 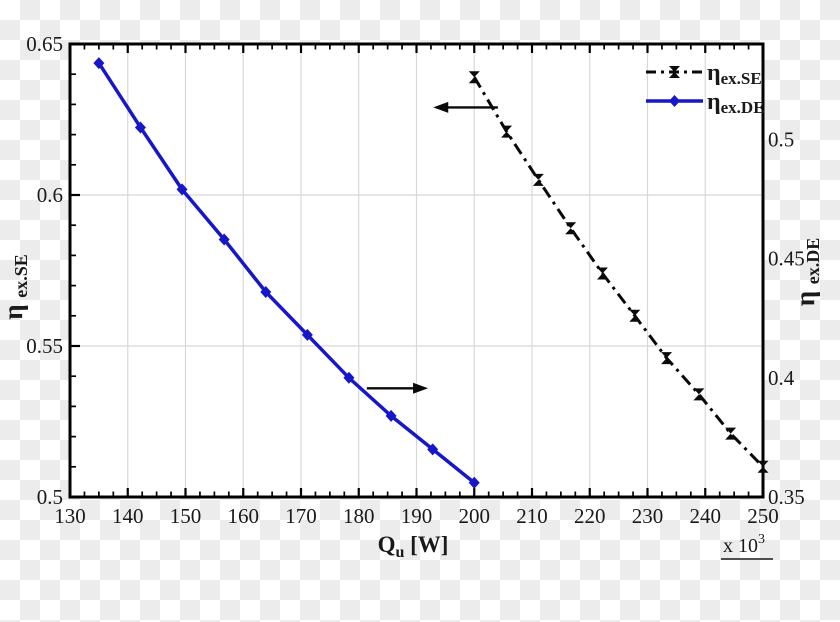 What do you see at coordinates (397, 388) in the screenshot?
I see `arrow-annotation-right` at bounding box center [397, 388].